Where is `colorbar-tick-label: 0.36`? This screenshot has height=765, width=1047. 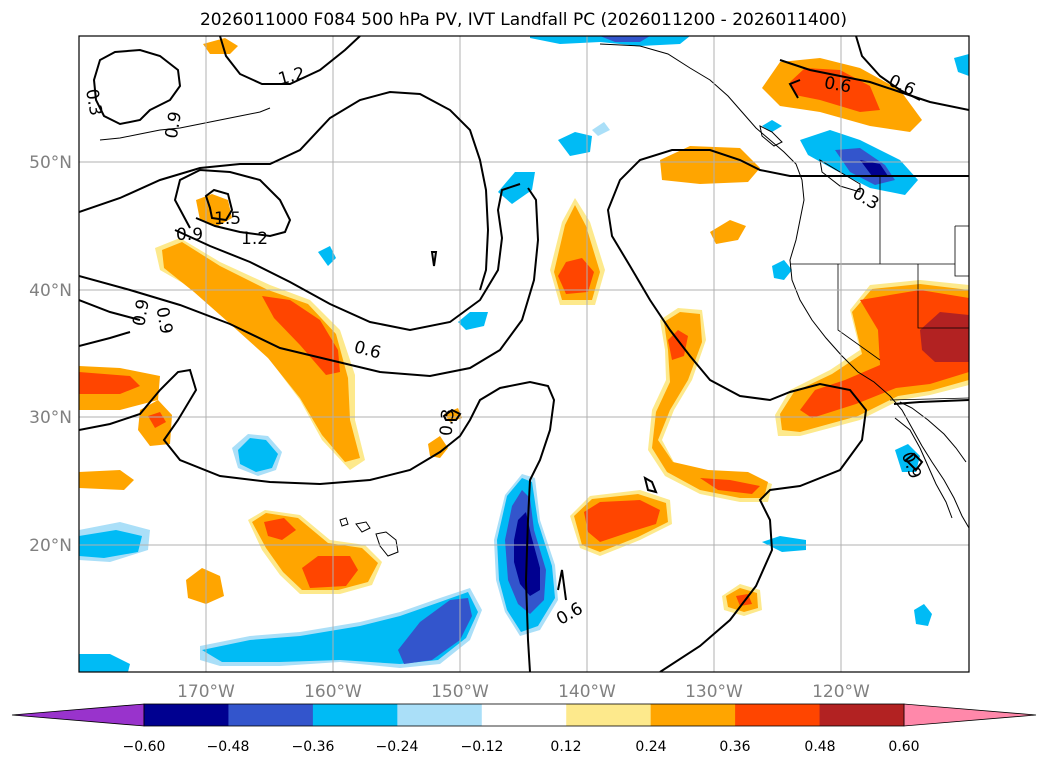 colorbar-tick-label: 0.36 is located at coordinates (734, 747).